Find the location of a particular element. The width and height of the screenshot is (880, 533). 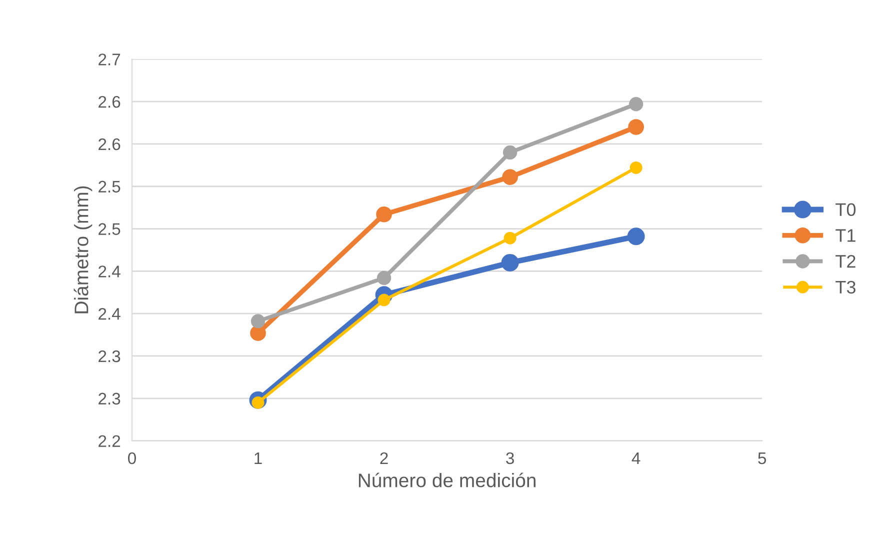

x-tick-label: 3 is located at coordinates (510, 458).